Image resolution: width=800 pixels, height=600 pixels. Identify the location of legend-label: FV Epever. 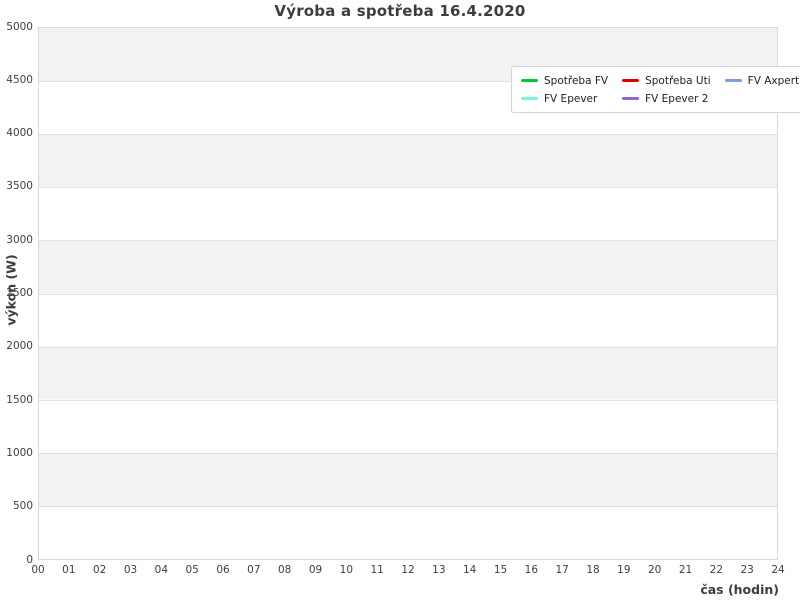
(571, 98).